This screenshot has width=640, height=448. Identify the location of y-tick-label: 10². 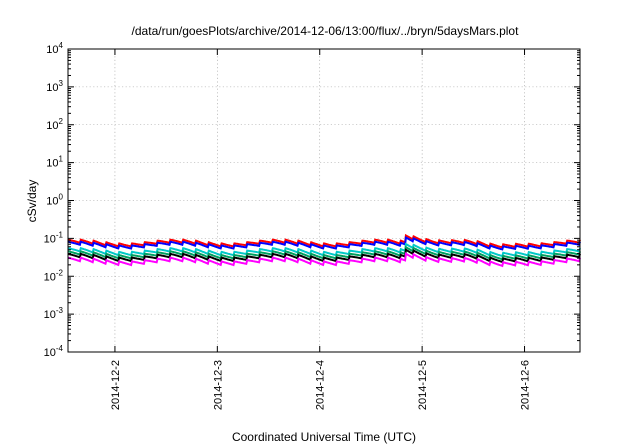
(54, 124).